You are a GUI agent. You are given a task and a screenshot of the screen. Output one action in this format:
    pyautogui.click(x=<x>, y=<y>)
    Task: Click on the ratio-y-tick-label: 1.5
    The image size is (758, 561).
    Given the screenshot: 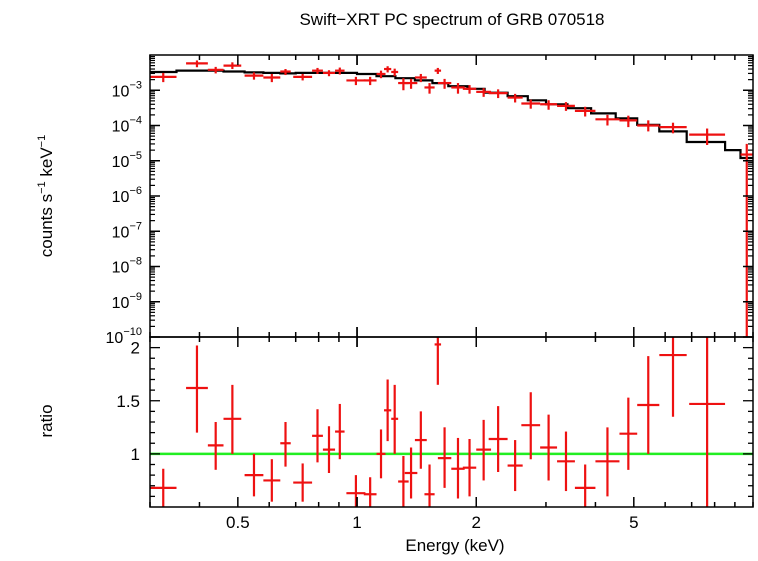 What is the action you would take?
    pyautogui.click(x=128, y=401)
    